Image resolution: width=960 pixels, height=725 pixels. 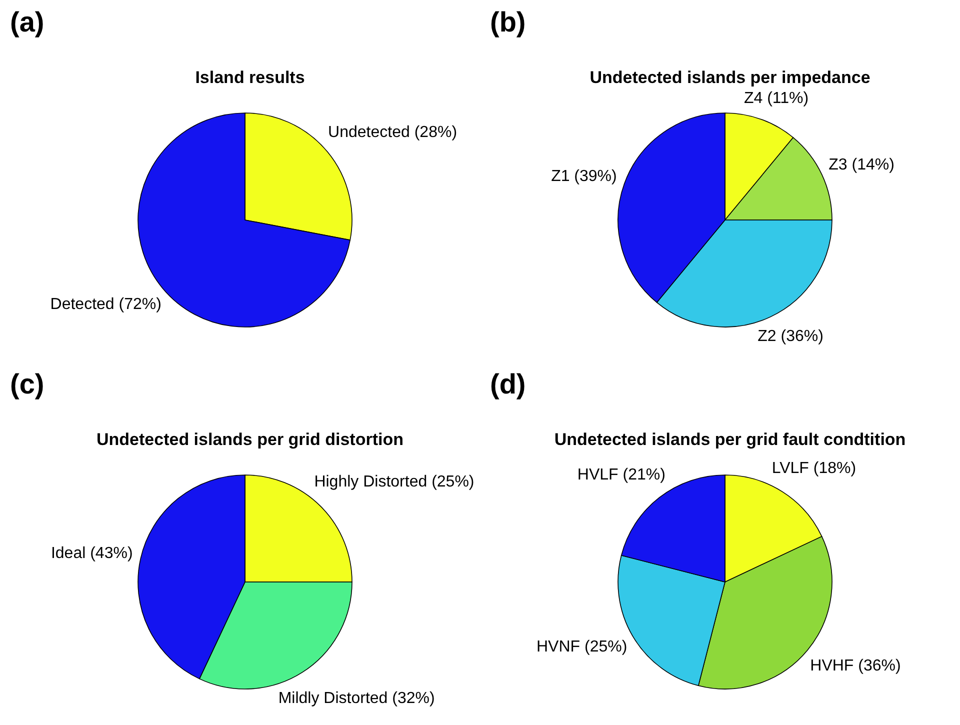 I want to click on text: (b), so click(x=508, y=22).